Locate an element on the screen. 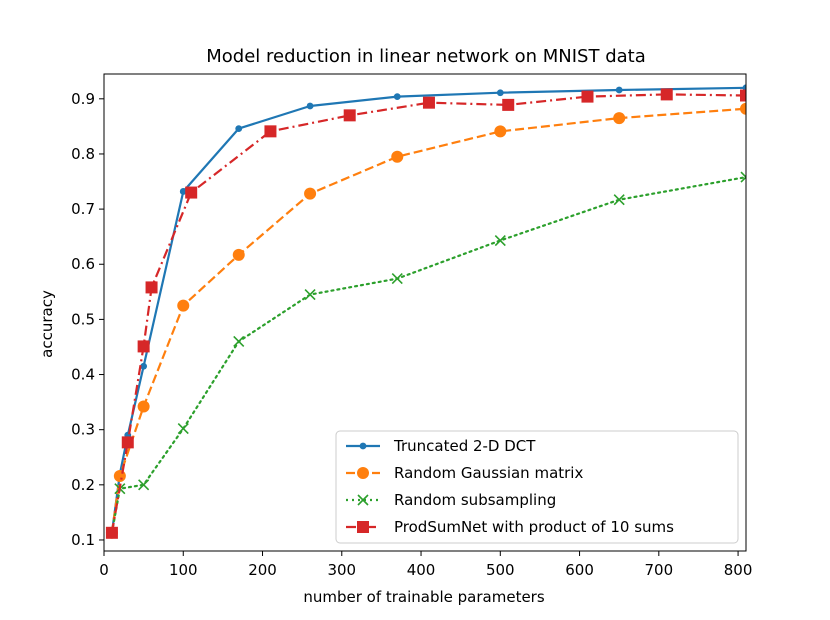  y-tick-label: 0.8 is located at coordinates (83, 154).